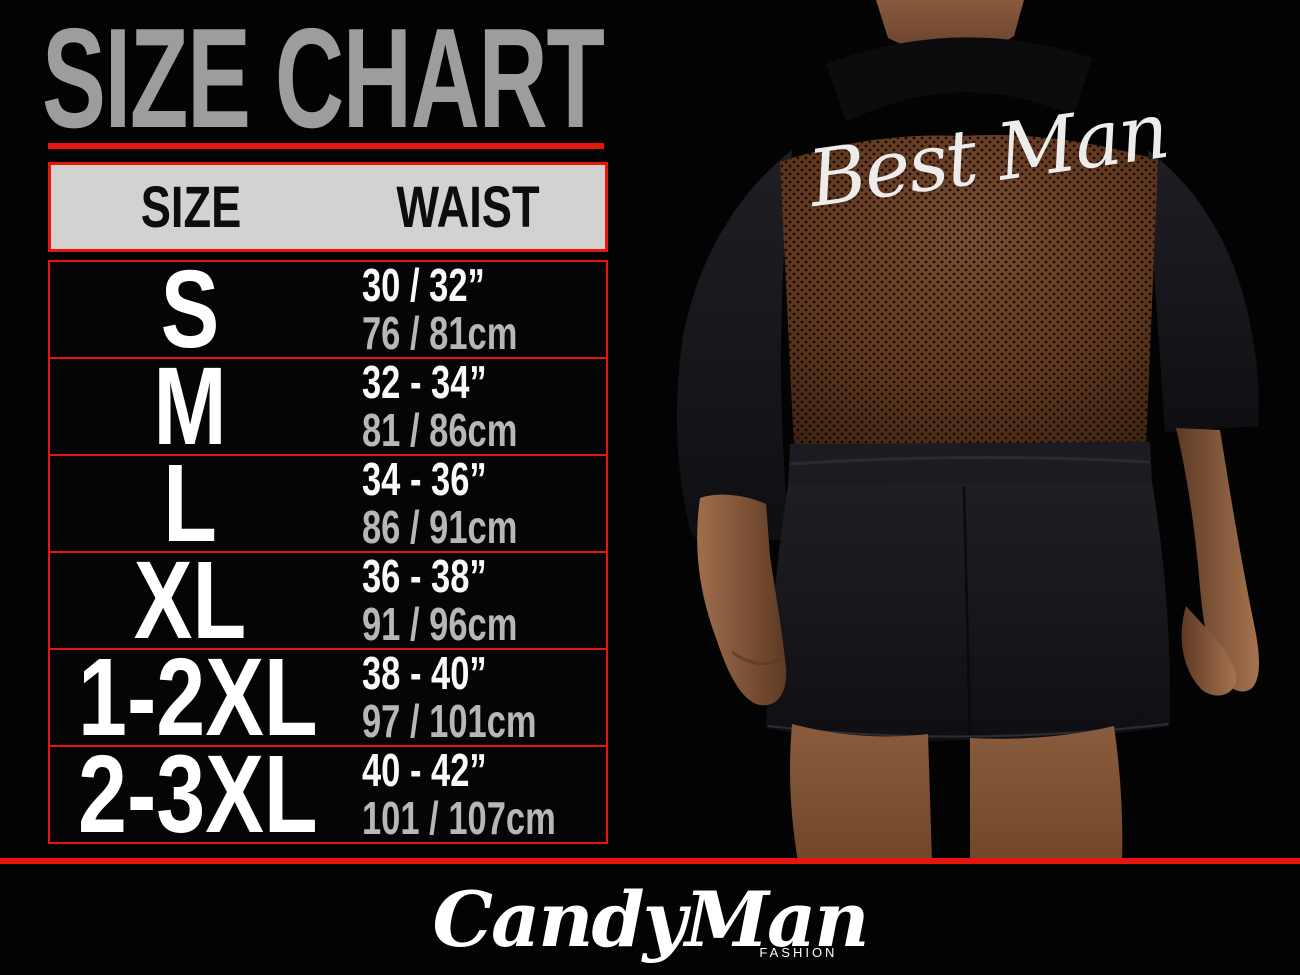 The width and height of the screenshot is (1300, 975). I want to click on waist-cm: 101 / 107cm, so click(459, 817).